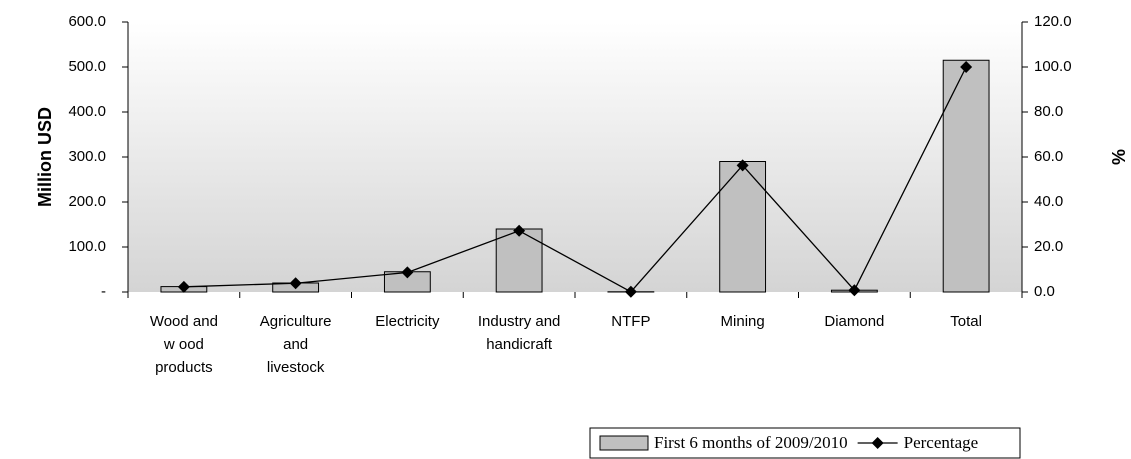 The width and height of the screenshot is (1131, 459). What do you see at coordinates (966, 321) in the screenshot?
I see `x-tick-label: Total` at bounding box center [966, 321].